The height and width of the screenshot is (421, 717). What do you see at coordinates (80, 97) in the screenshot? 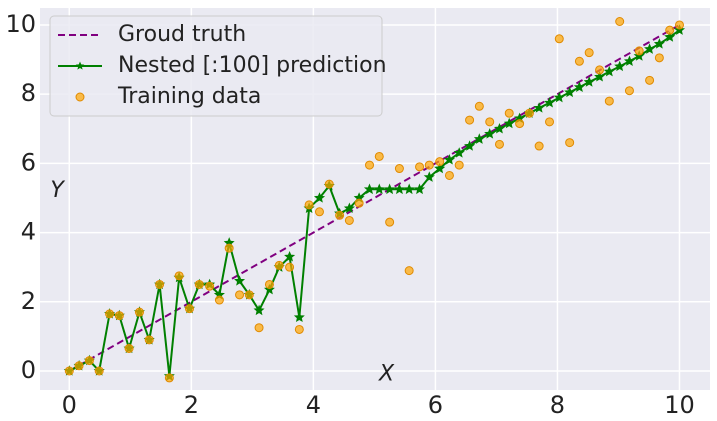
I see `legend-swatch` at bounding box center [80, 97].